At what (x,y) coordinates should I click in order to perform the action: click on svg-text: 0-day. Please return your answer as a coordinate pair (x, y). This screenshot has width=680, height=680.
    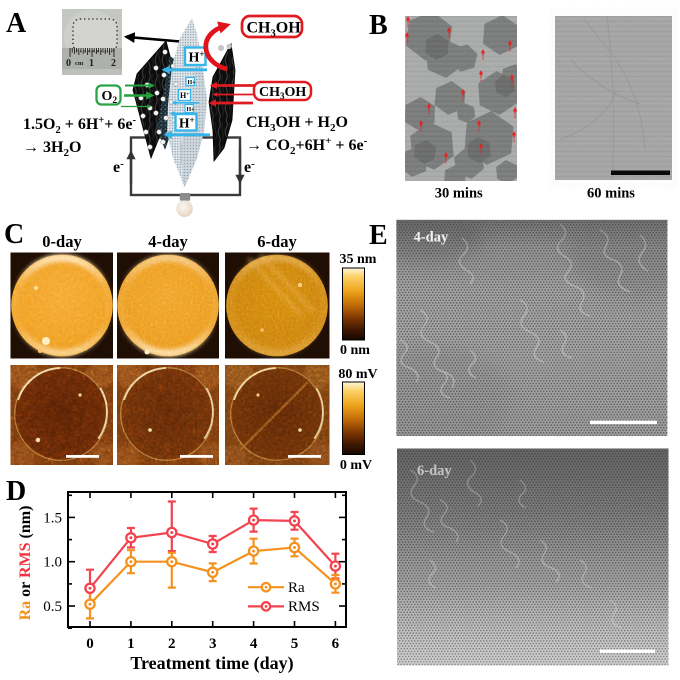
    Looking at the image, I should click on (62, 241).